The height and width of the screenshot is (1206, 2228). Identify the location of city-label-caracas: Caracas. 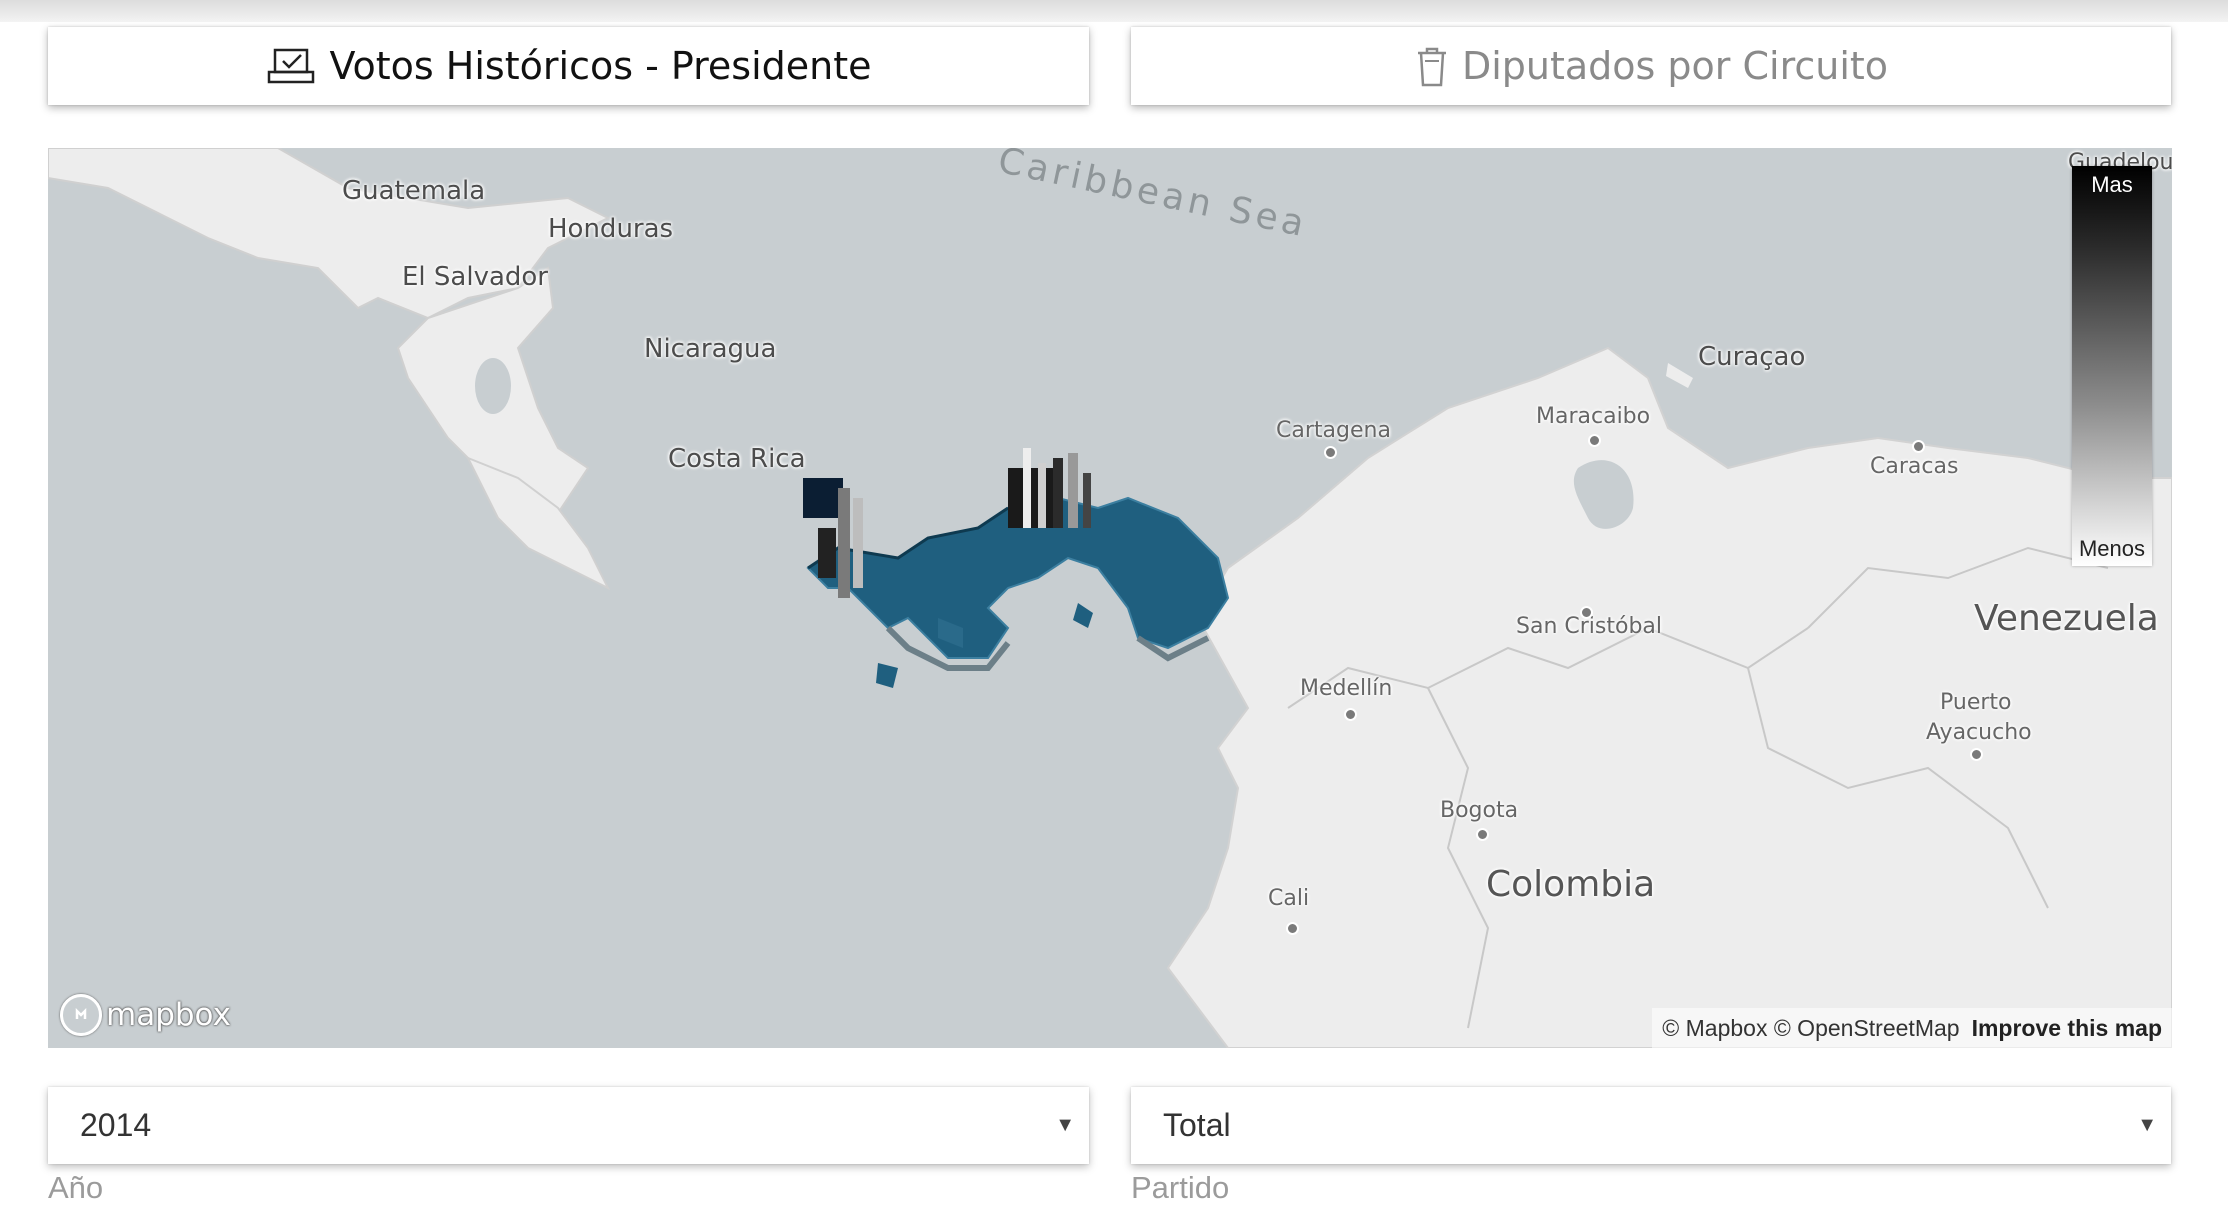
(1914, 466).